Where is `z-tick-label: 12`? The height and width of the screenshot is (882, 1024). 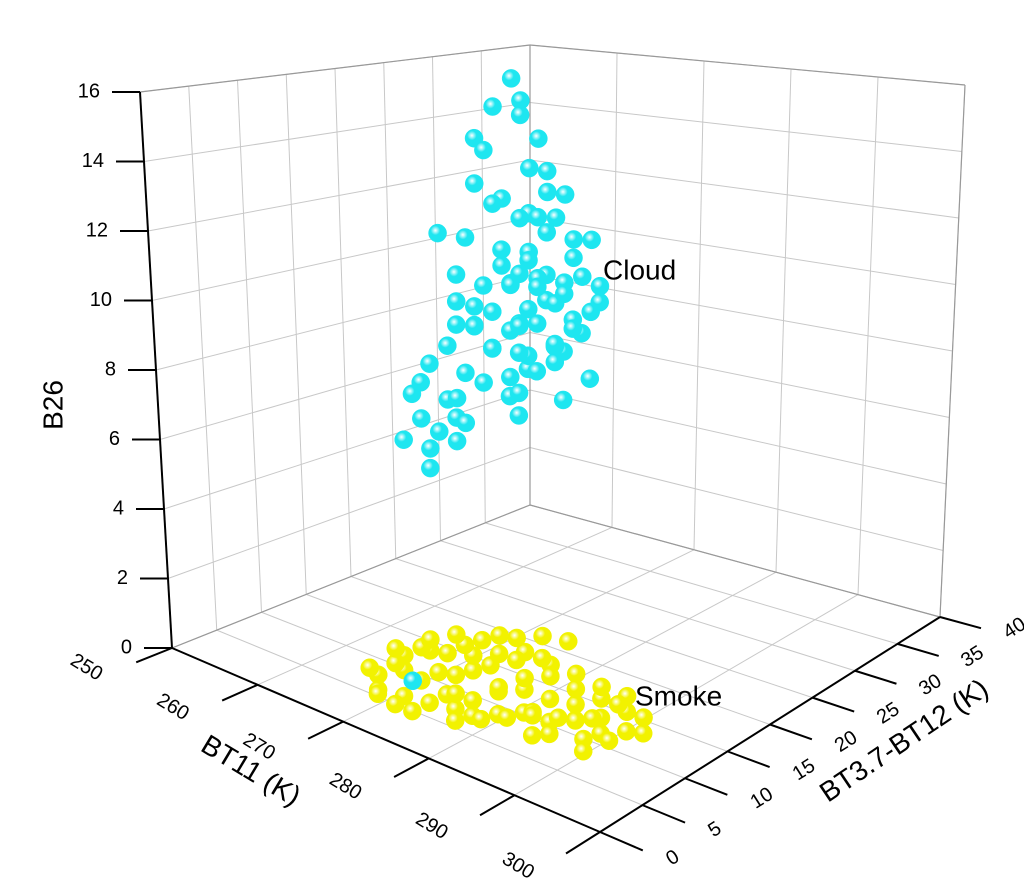
z-tick-label: 12 is located at coordinates (97, 230).